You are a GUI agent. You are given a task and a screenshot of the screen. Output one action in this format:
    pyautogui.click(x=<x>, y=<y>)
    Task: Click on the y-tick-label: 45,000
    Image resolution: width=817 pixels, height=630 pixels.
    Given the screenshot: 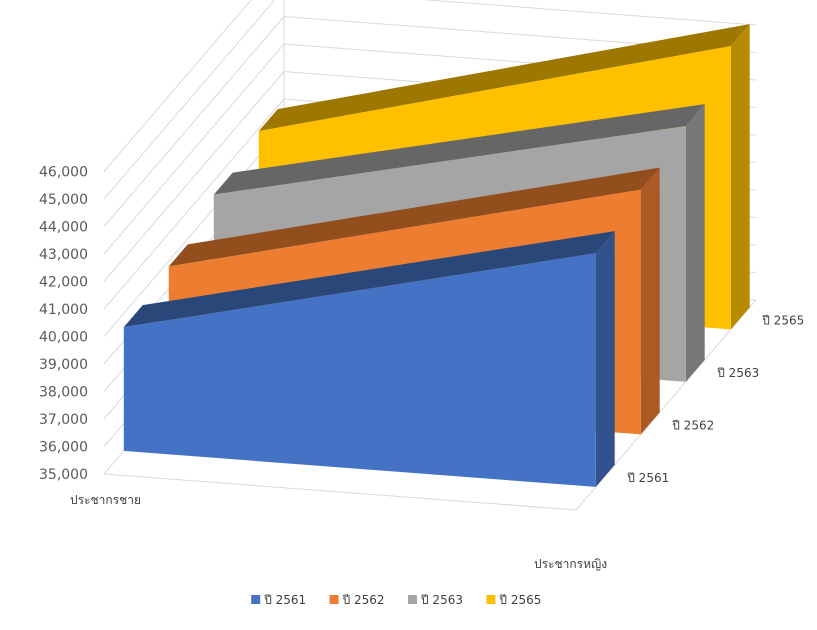 What is the action you would take?
    pyautogui.click(x=63, y=200)
    